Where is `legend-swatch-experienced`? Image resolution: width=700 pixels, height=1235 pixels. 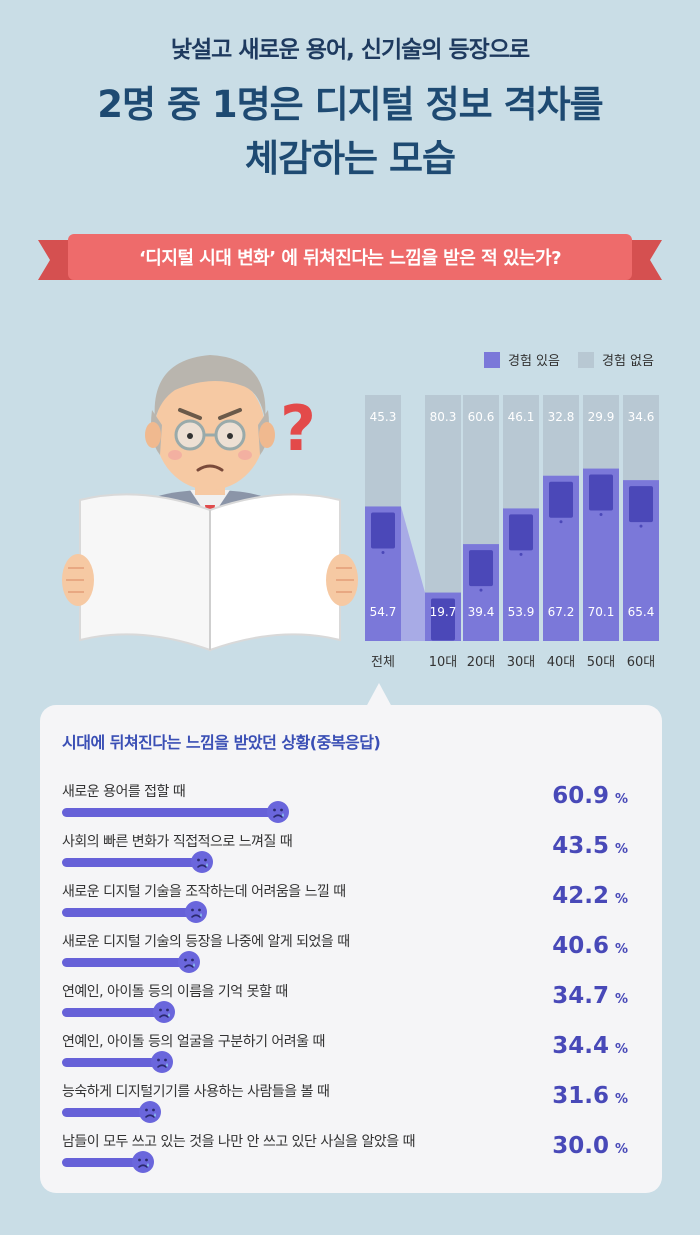
legend-swatch-experienced is located at coordinates (492, 359).